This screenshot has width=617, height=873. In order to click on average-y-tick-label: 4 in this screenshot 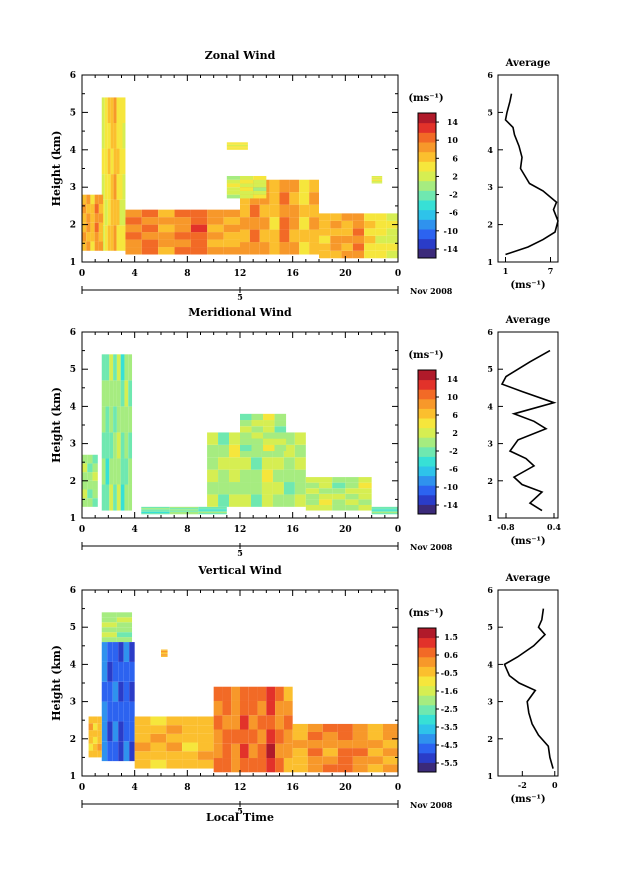, I will do `click(490, 150)`.